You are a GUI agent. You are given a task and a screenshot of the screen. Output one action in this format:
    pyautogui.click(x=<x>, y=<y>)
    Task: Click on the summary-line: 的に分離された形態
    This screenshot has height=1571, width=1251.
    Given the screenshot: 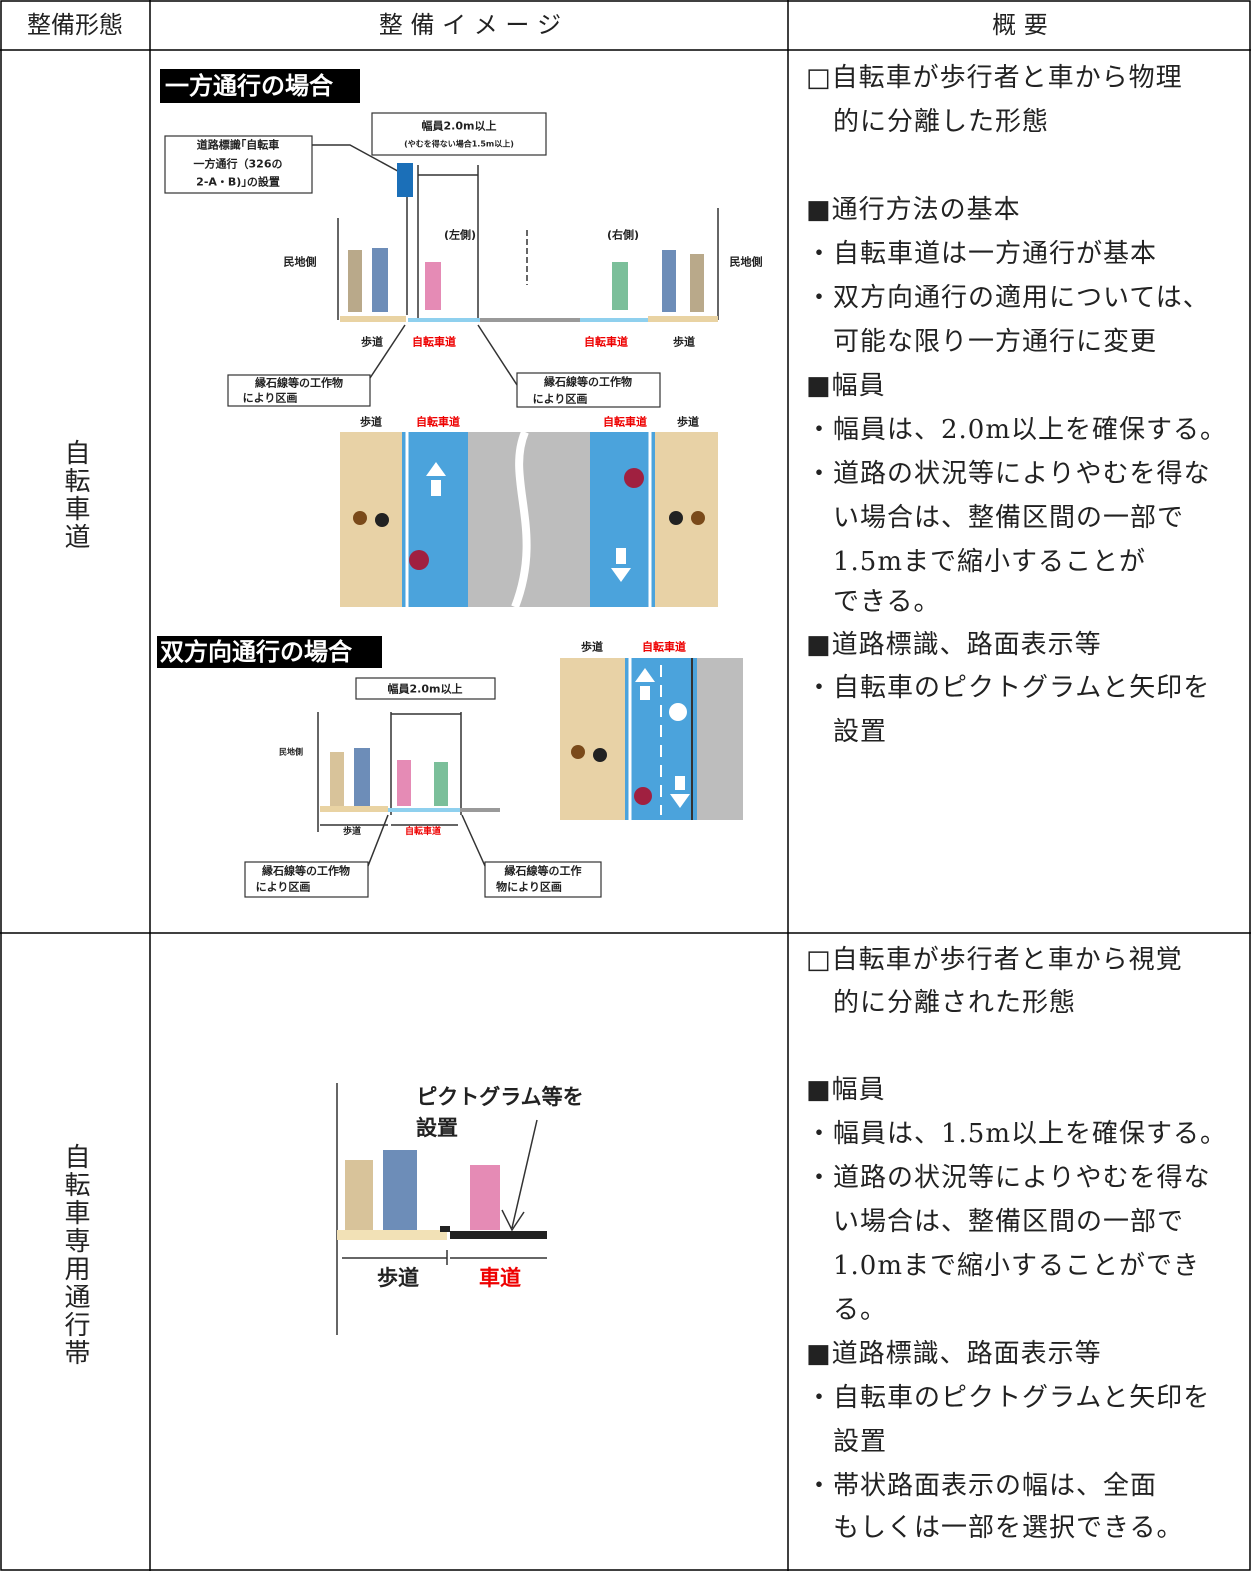 What is the action you would take?
    pyautogui.click(x=954, y=1003)
    